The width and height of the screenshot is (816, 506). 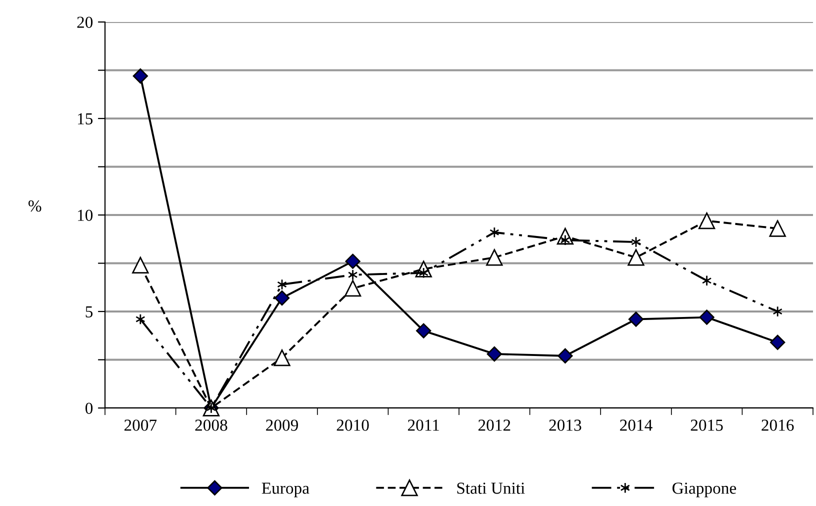 What do you see at coordinates (211, 425) in the screenshot?
I see `x-tick-label: 2008` at bounding box center [211, 425].